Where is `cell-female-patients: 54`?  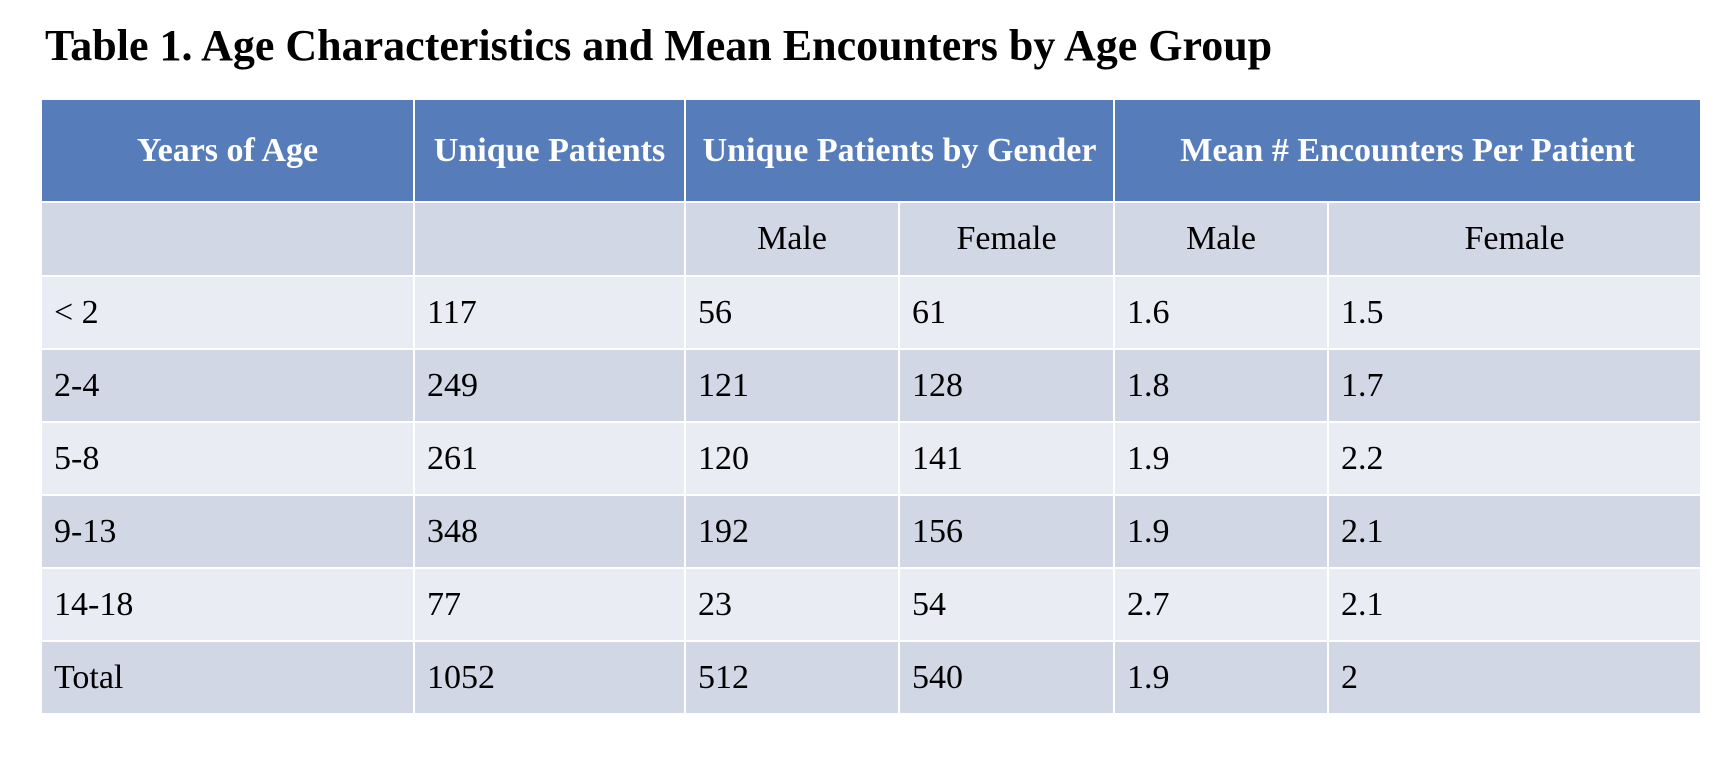
cell-female-patients: 54 is located at coordinates (1006, 604).